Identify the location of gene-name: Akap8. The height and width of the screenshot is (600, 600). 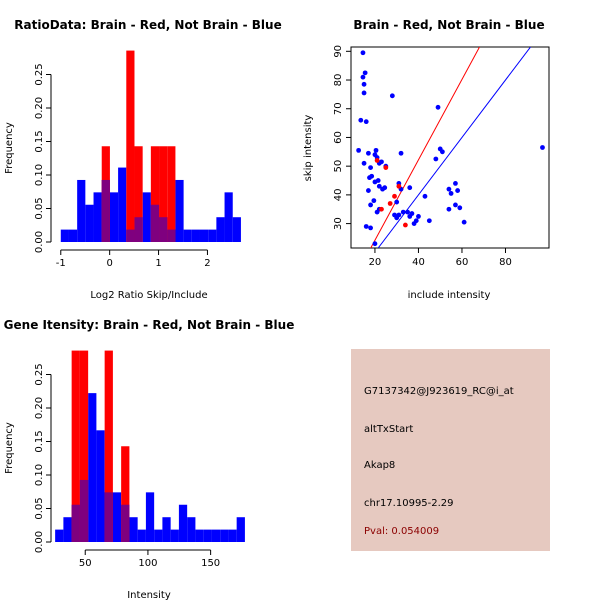
(380, 465).